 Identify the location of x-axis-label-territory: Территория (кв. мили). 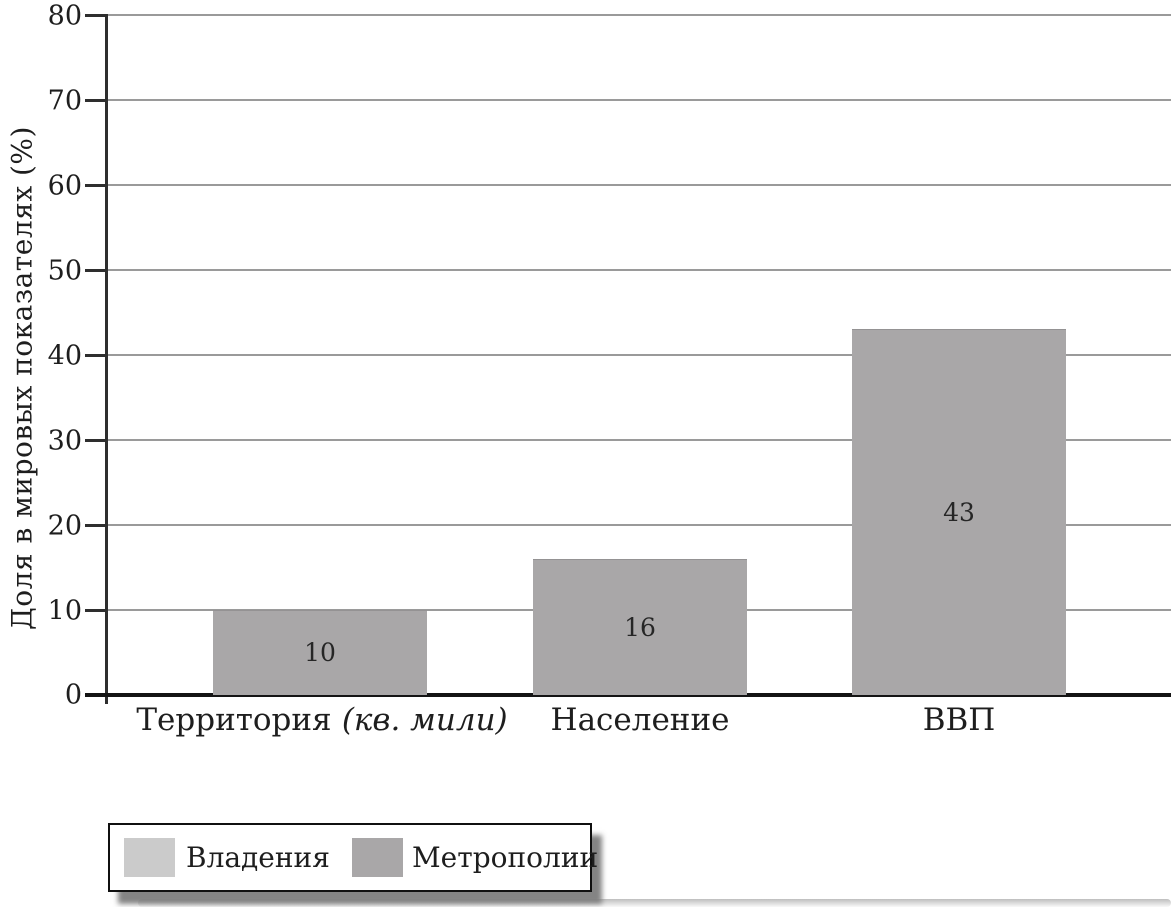
(321, 720).